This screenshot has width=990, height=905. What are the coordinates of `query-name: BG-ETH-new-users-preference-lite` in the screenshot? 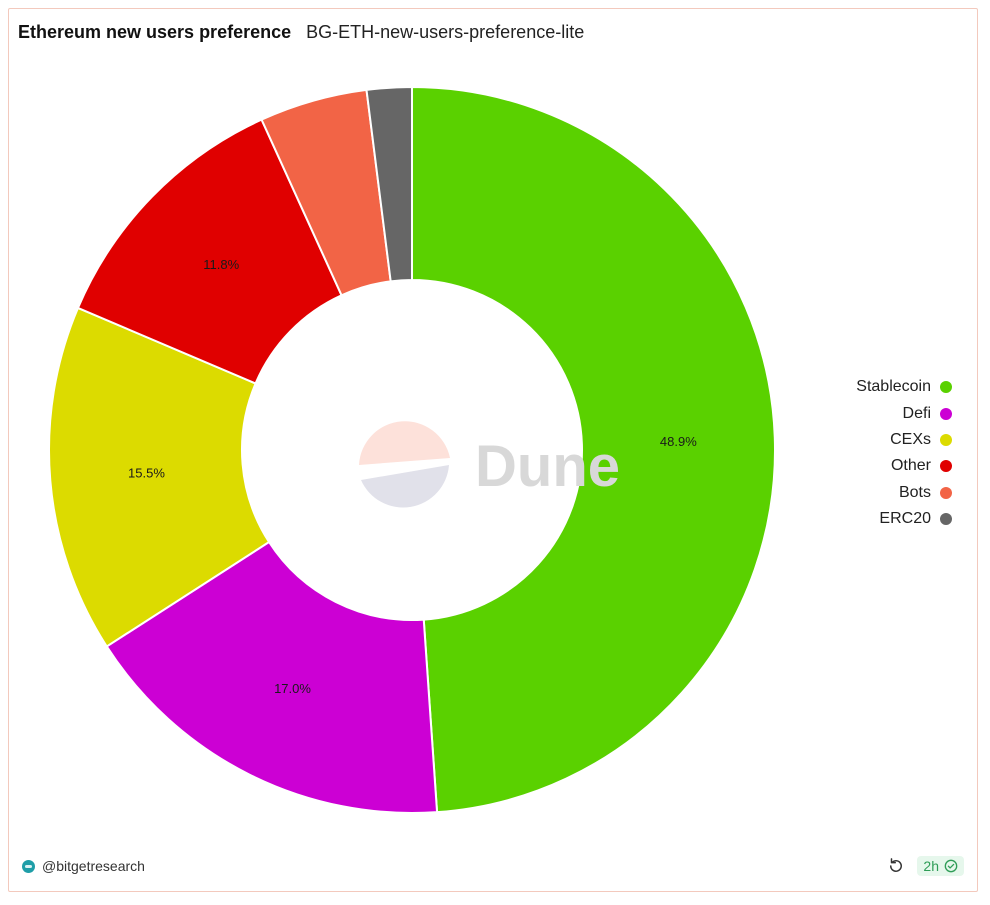 It's located at (445, 32).